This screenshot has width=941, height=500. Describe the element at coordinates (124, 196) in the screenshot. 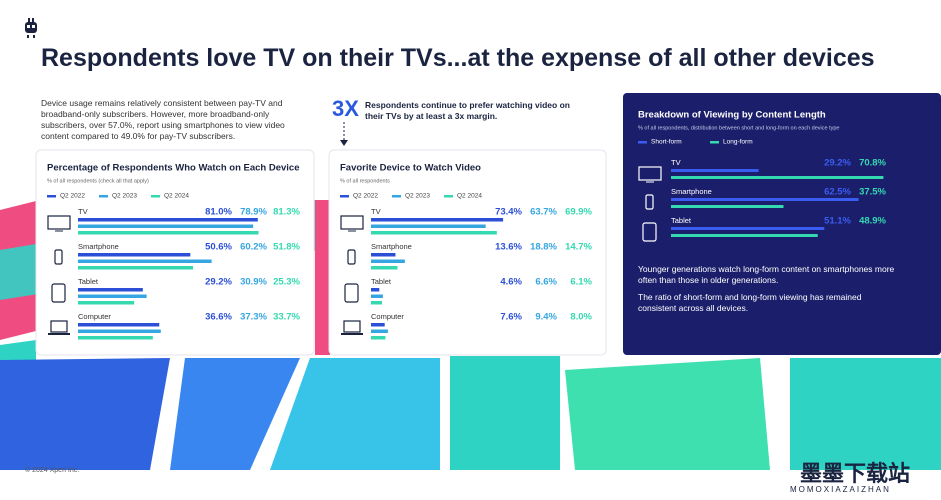

I see `legend-label: Q2 2023` at that location.